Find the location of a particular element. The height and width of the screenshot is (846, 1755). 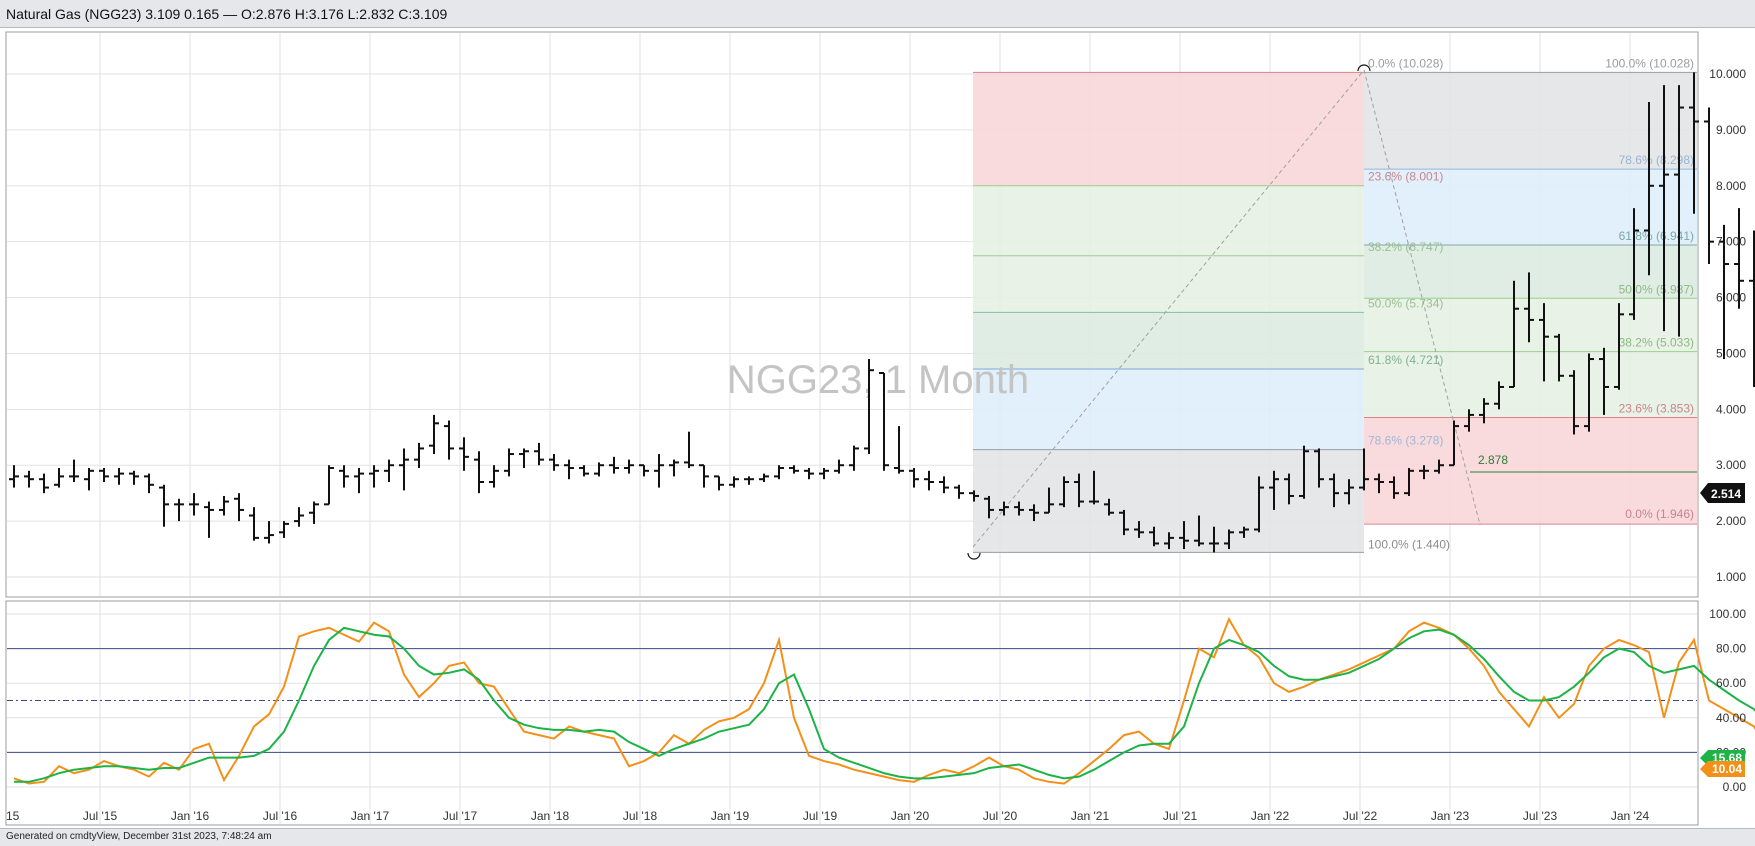

price-annotation-label: 2.878 is located at coordinates (1493, 460).